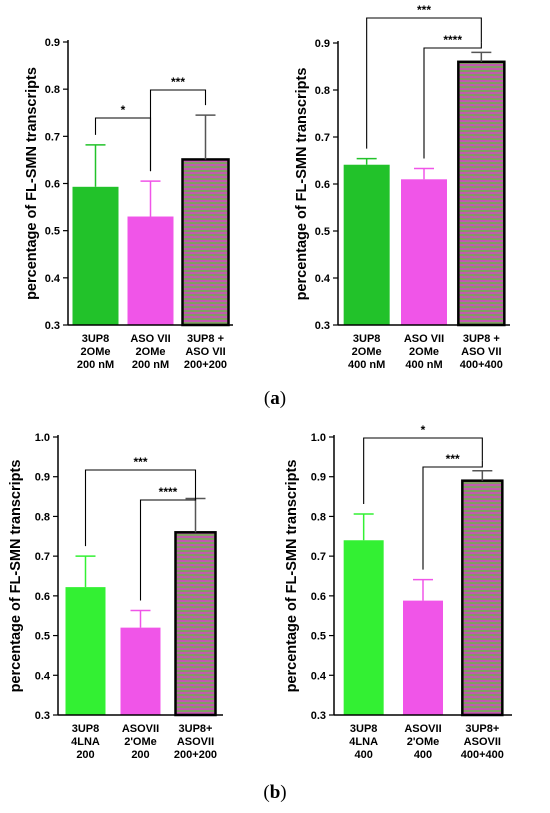 The width and height of the screenshot is (550, 813). I want to click on y-tick-label: 0.9, so click(42, 478).